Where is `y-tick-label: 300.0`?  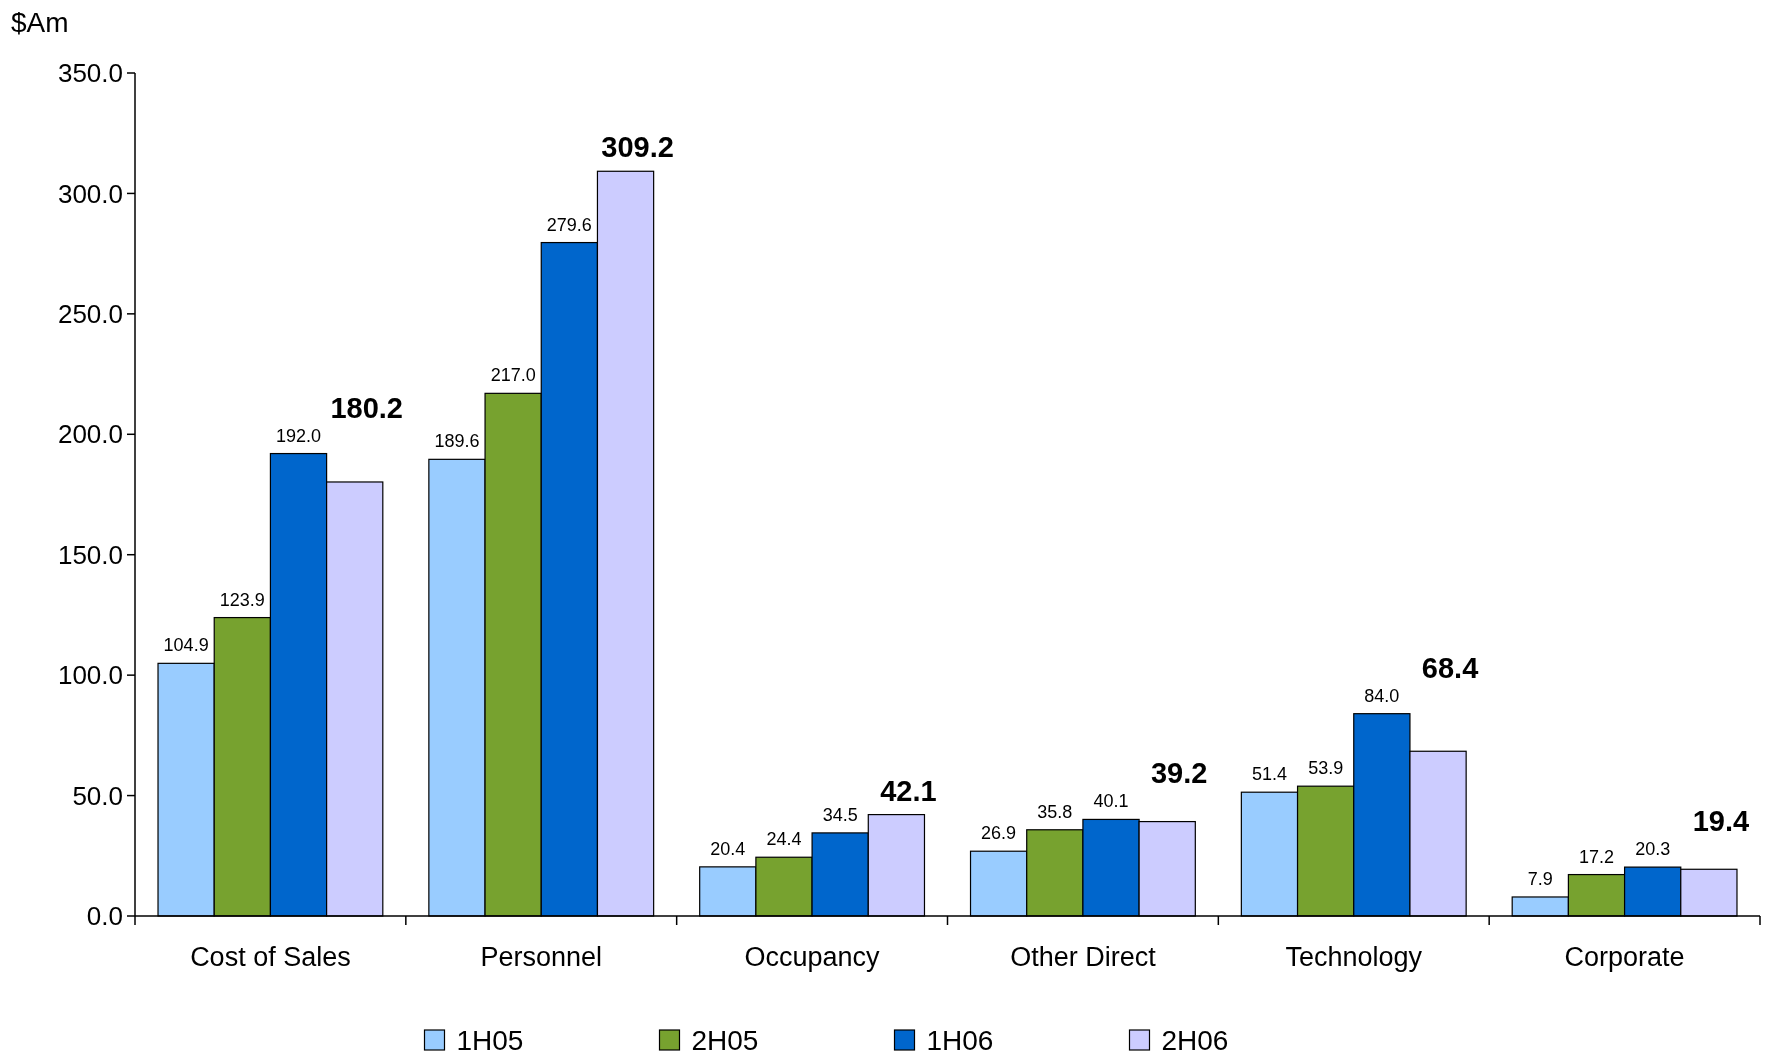
y-tick-label: 300.0 is located at coordinates (90, 193).